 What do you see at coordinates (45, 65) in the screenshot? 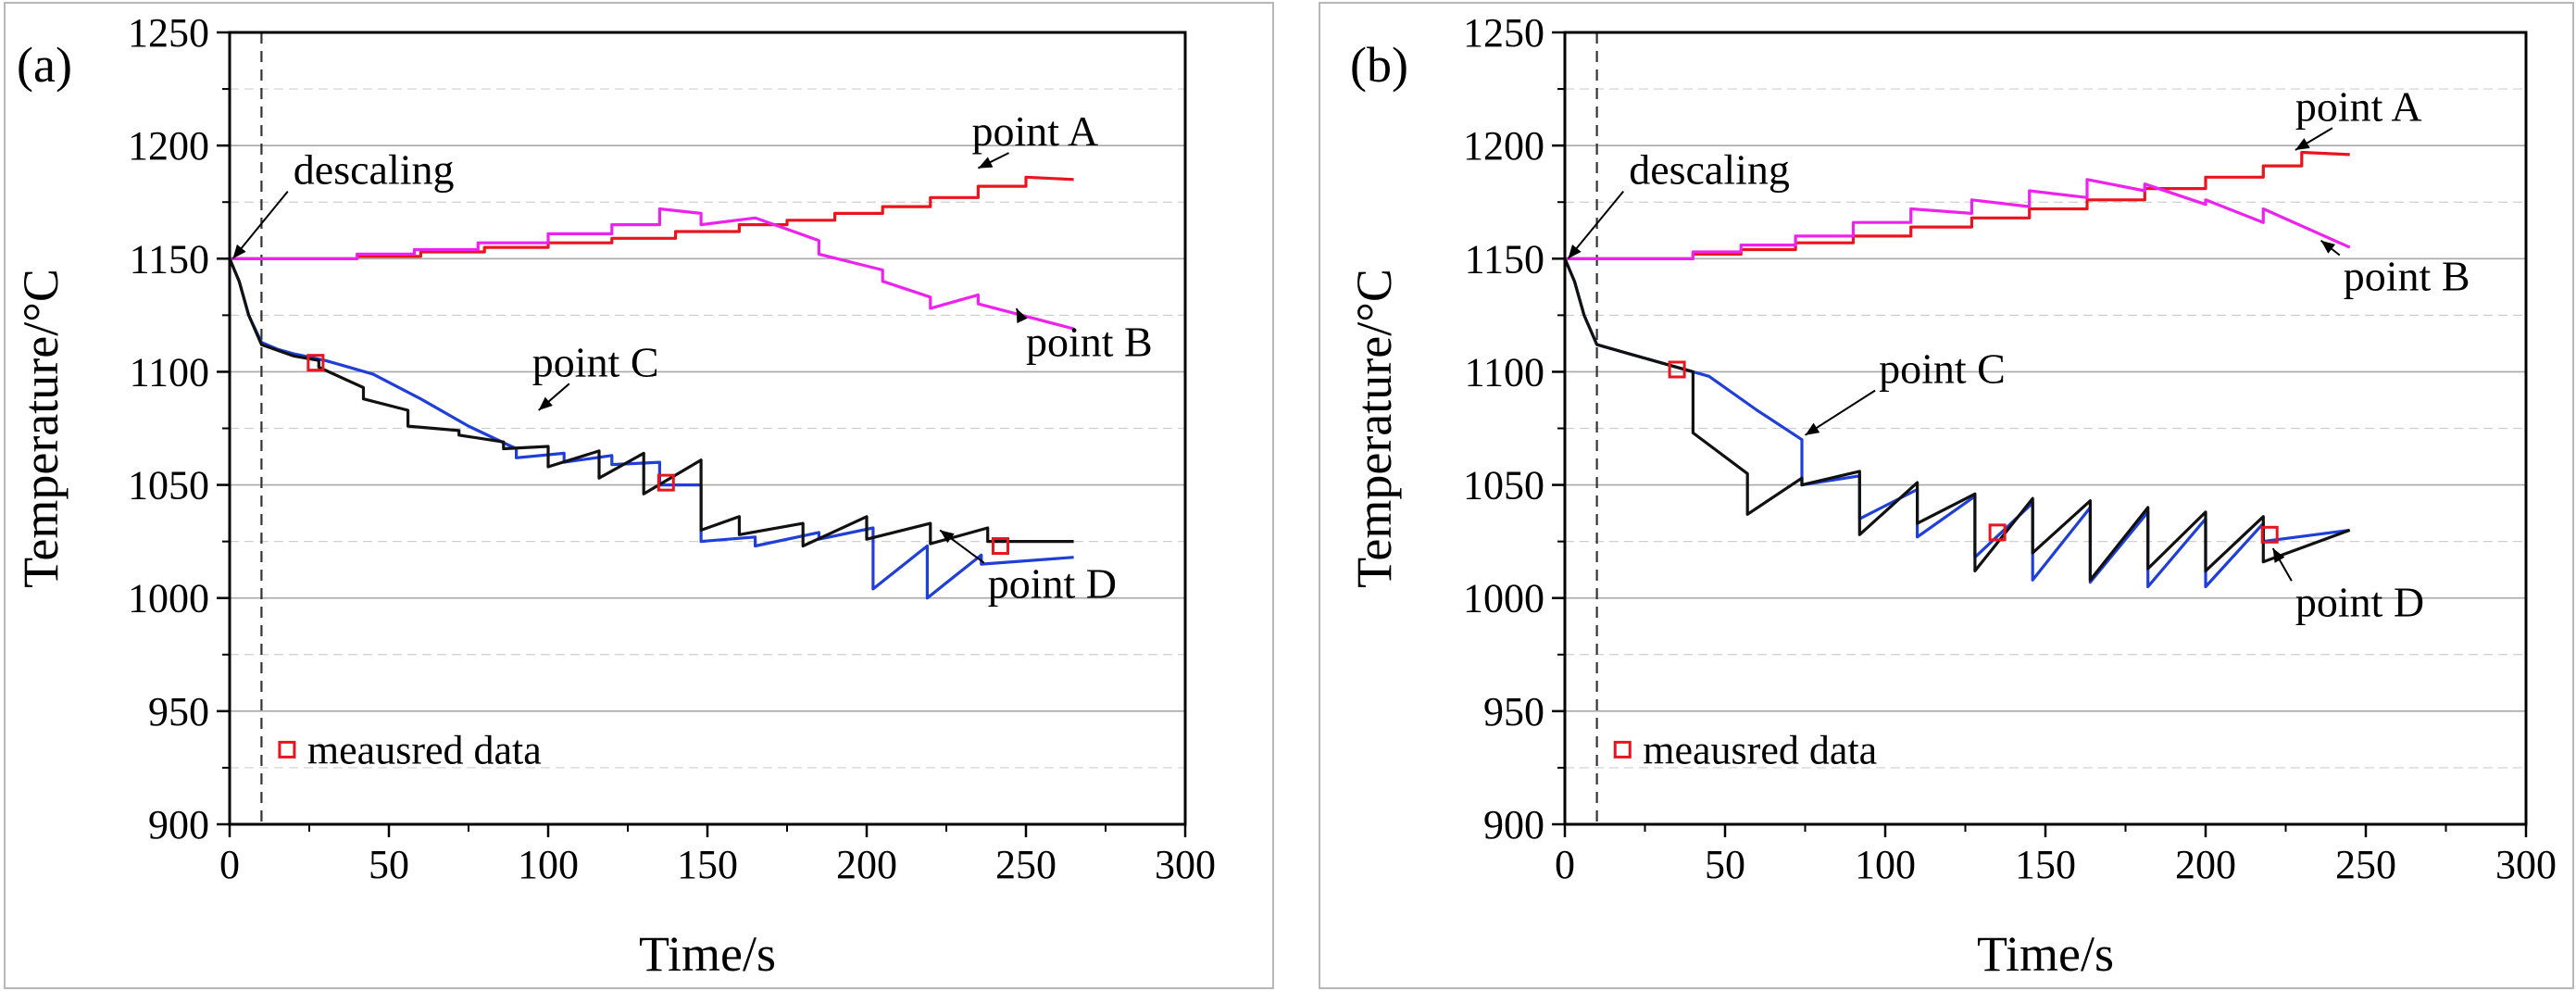
I see `panel-label: (a)` at bounding box center [45, 65].